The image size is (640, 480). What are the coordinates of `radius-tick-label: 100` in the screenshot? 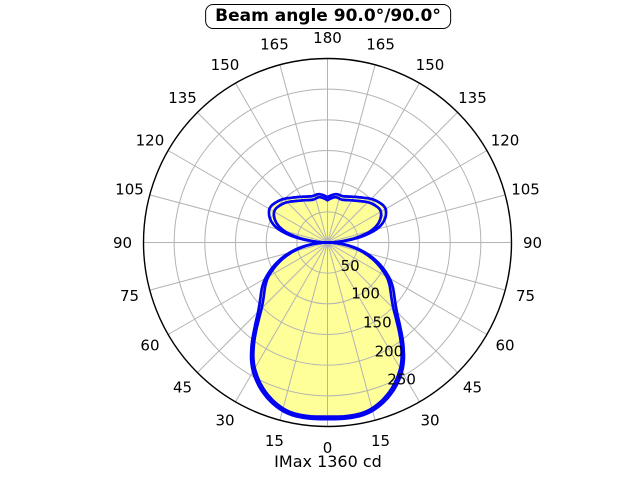 It's located at (365, 293).